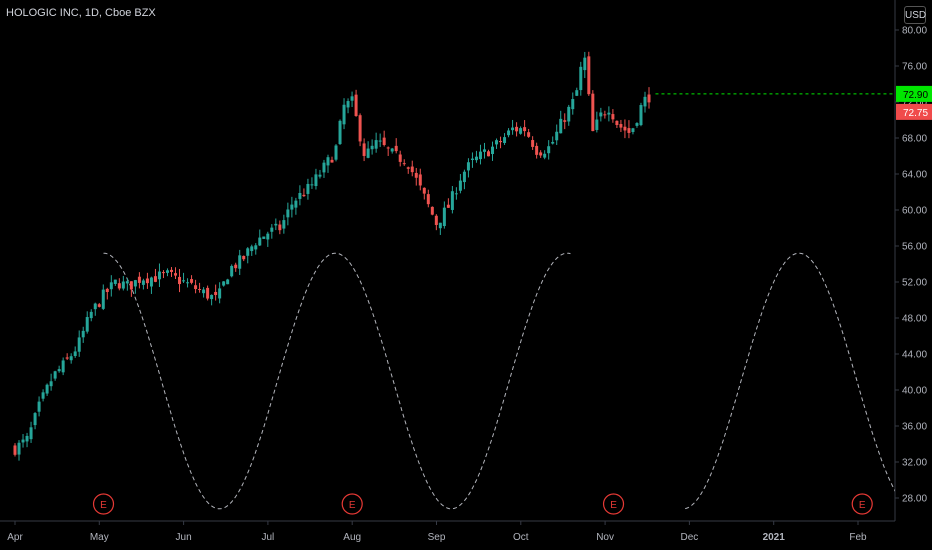 This screenshot has width=932, height=550. Describe the element at coordinates (914, 111) in the screenshot. I see `prev-price-tag` at that location.